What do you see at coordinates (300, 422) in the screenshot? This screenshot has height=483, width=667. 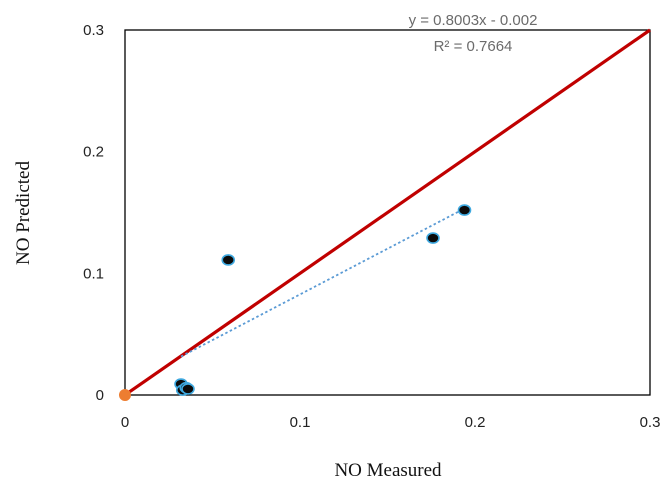 I see `x-tick-label: 0.1` at bounding box center [300, 422].